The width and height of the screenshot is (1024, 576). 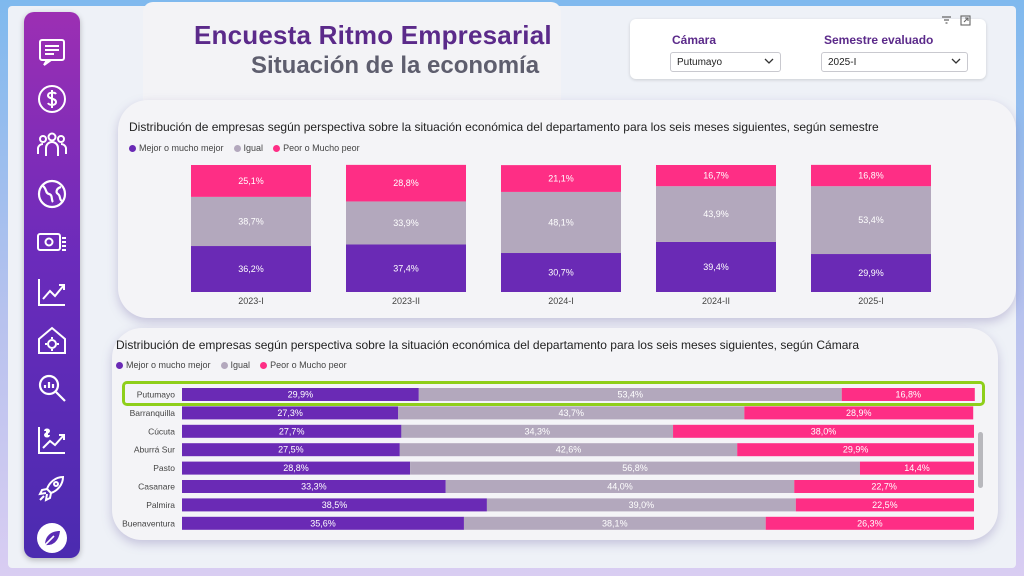 I want to click on bar-peor-2024-II, so click(x=716, y=176).